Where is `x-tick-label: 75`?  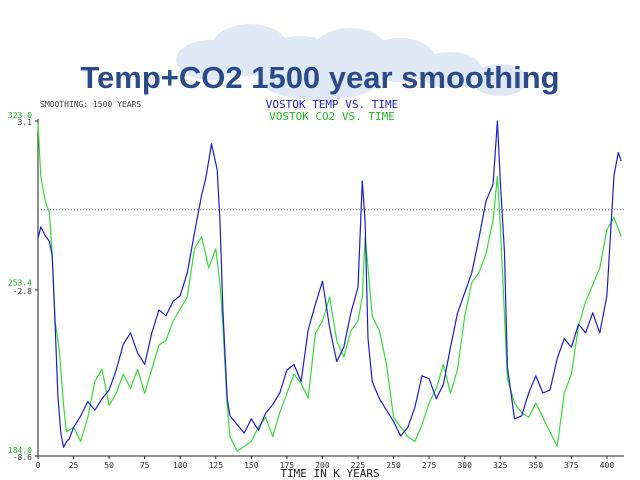
x-tick-label: 75 is located at coordinates (145, 465).